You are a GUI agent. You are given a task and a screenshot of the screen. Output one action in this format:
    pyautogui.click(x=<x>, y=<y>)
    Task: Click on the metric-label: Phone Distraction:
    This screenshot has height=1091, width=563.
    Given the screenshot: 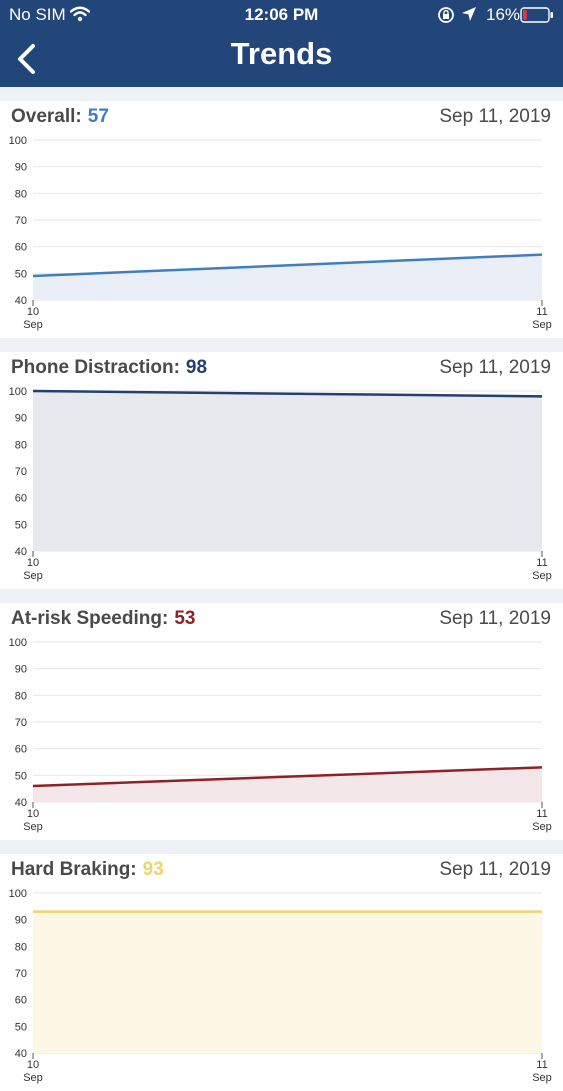 What is the action you would take?
    pyautogui.click(x=95, y=367)
    